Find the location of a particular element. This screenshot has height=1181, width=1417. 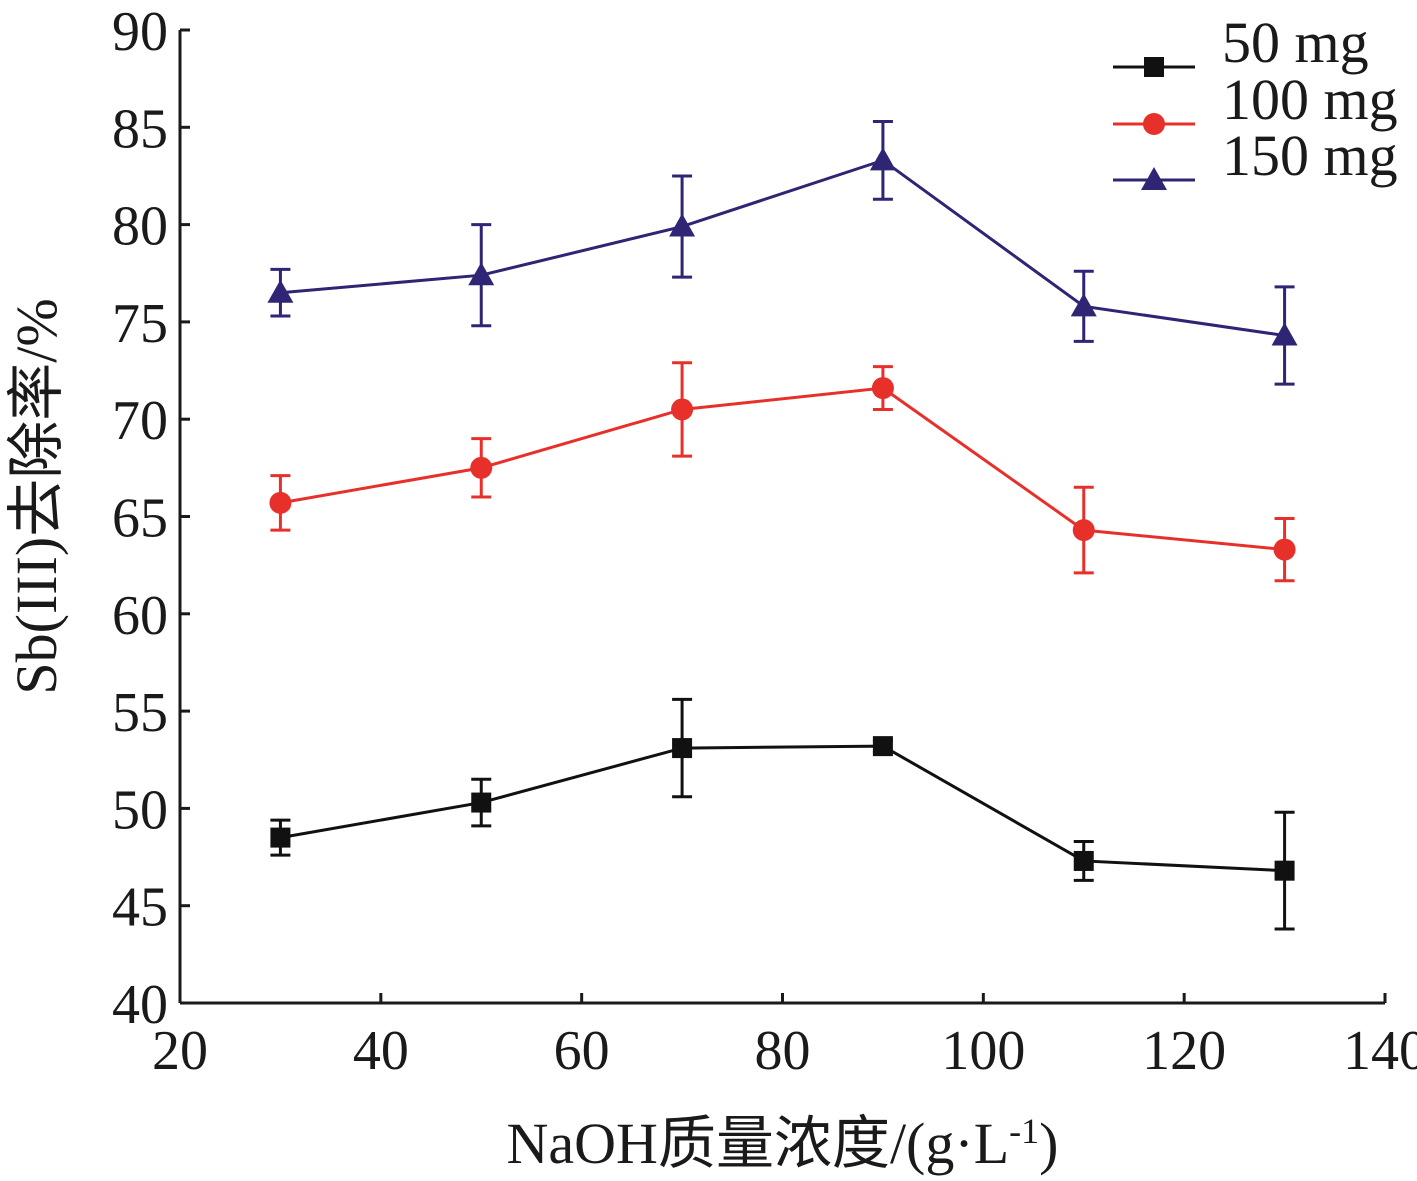

x-axis-title-suffix: ) is located at coordinates (1048, 1143).